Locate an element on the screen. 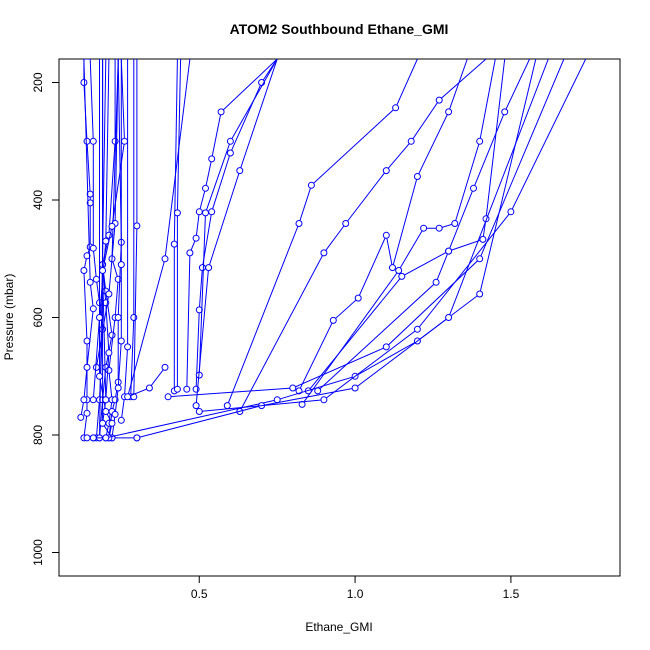 This screenshot has width=650, height=650. y-tick-label: 400 is located at coordinates (38, 200).